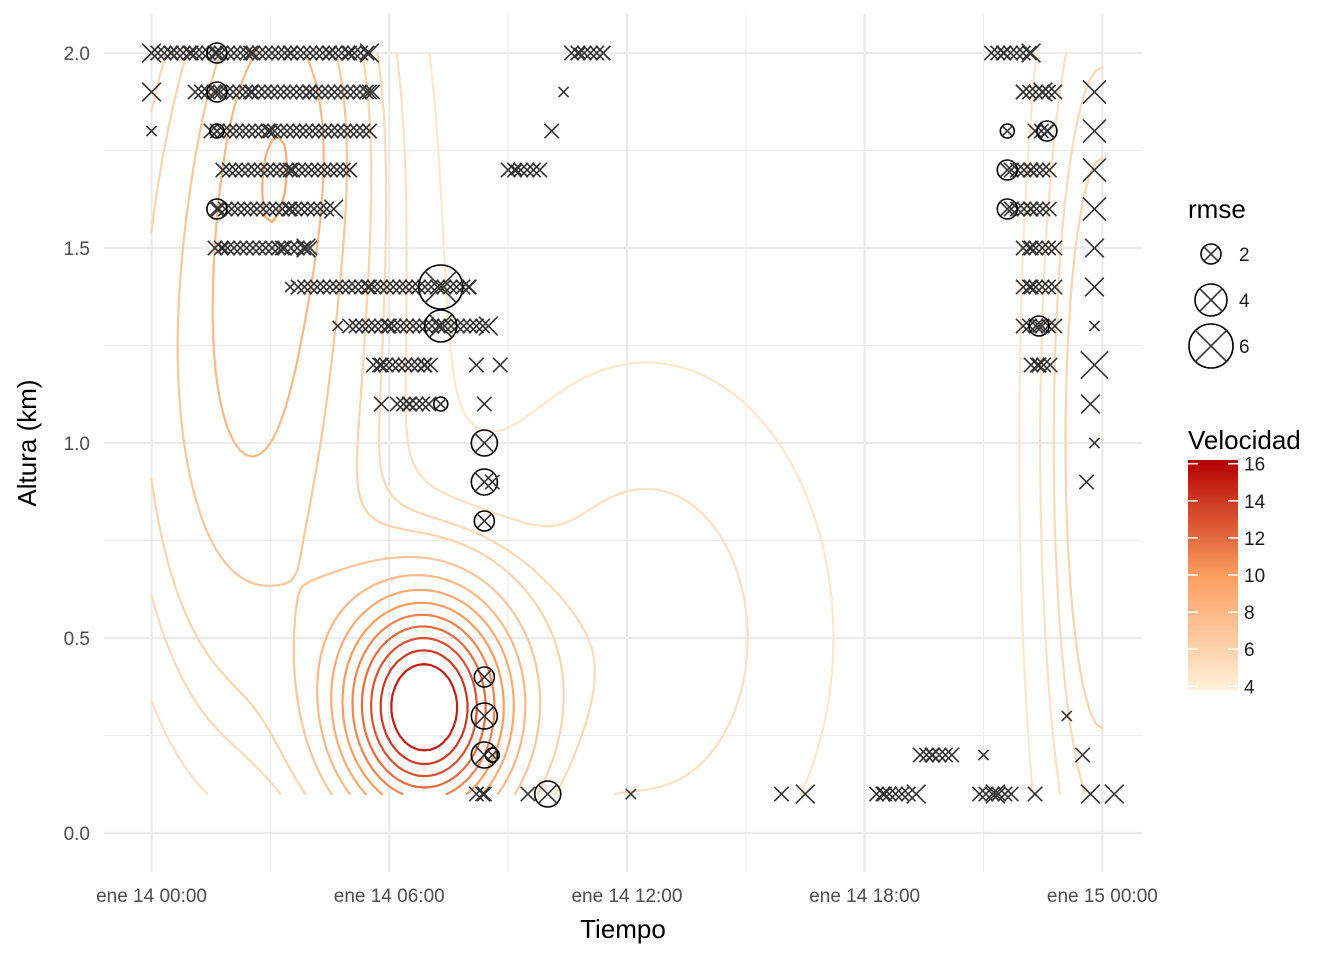  I want to click on colorbar-tick-label: 12, so click(1254, 539).